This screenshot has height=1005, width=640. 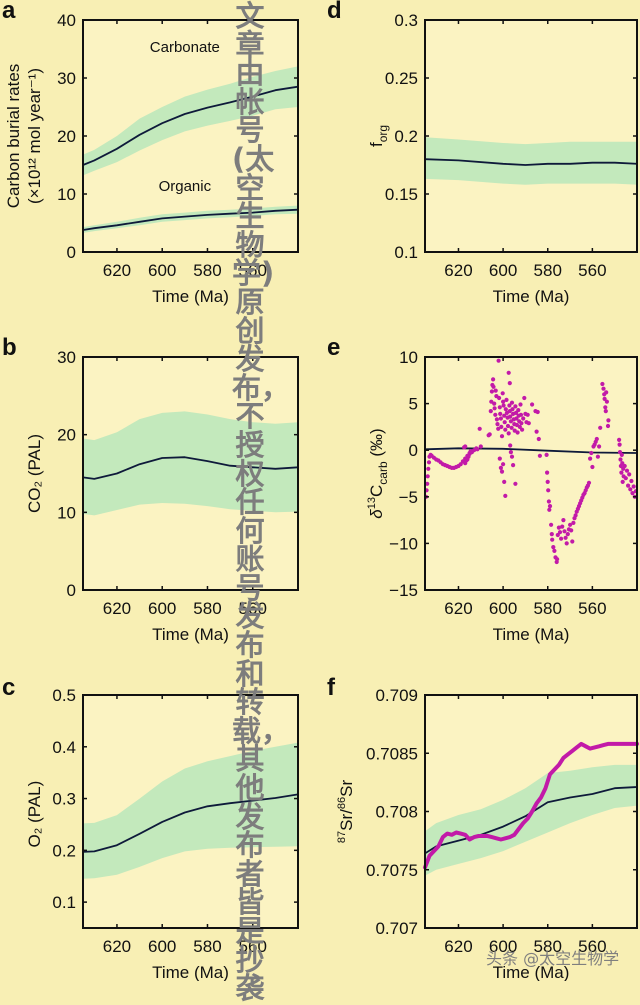 What do you see at coordinates (64, 902) in the screenshot?
I see `y-tick-label: 0.1` at bounding box center [64, 902].